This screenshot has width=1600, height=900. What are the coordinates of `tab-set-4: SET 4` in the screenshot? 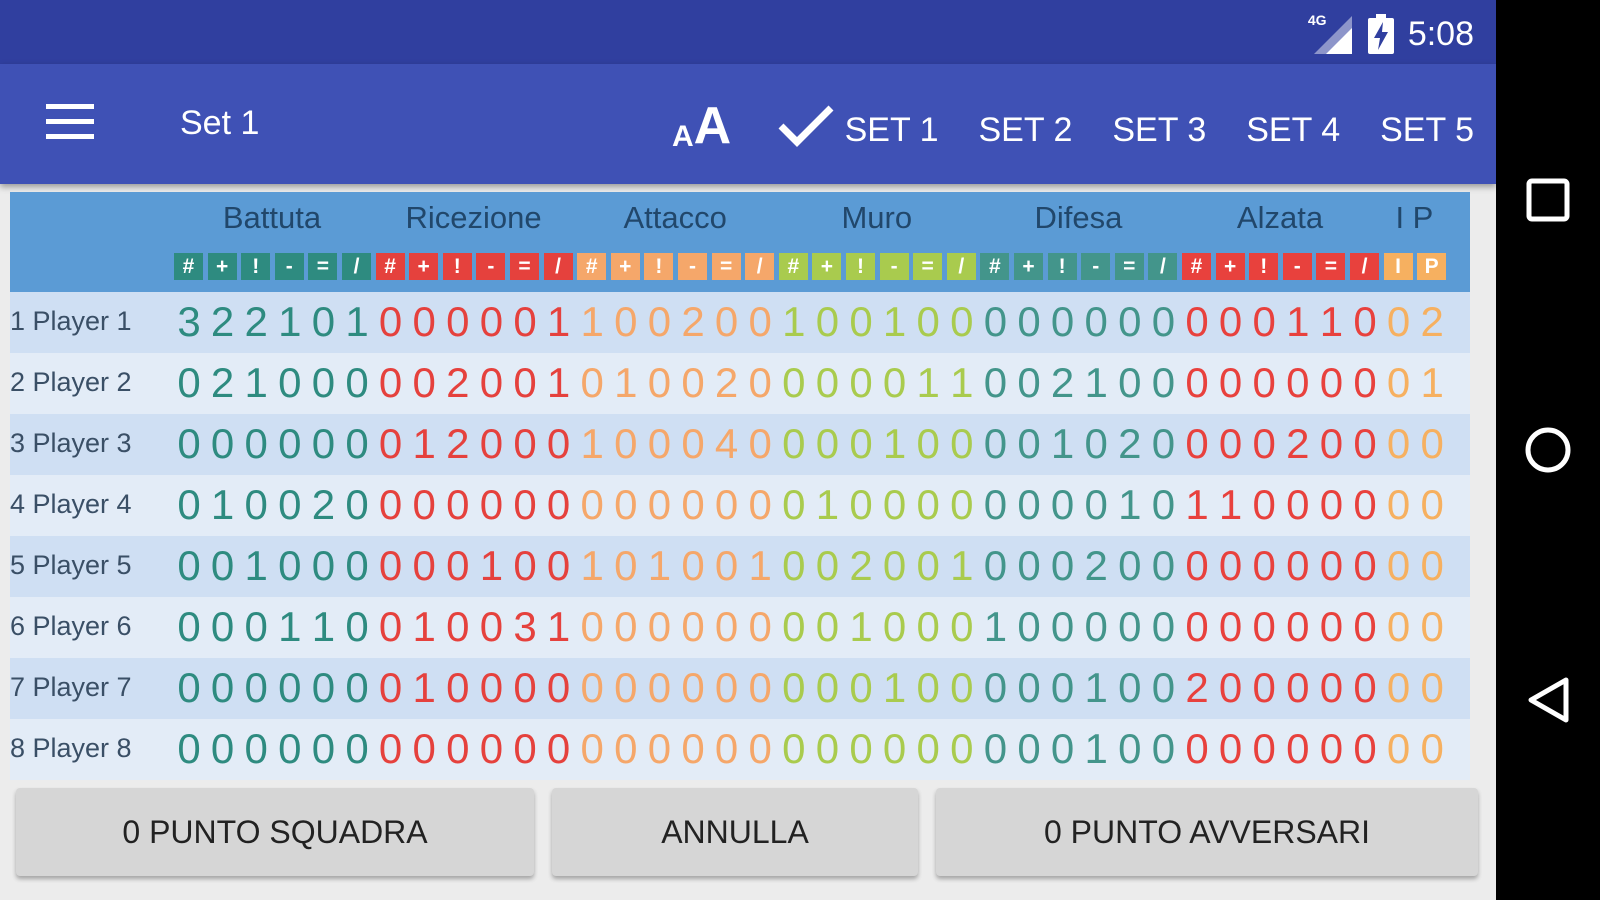 It's located at (1293, 130).